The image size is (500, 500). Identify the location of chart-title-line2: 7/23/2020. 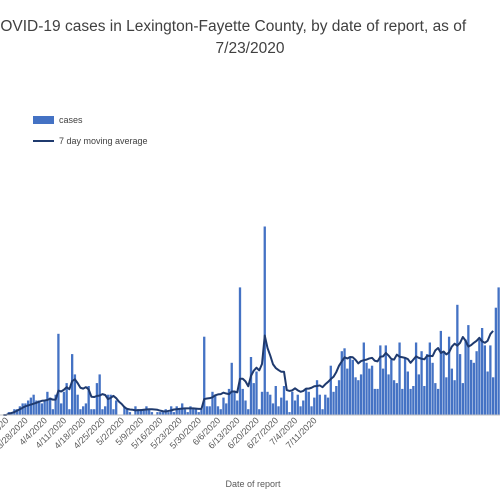
(250, 48).